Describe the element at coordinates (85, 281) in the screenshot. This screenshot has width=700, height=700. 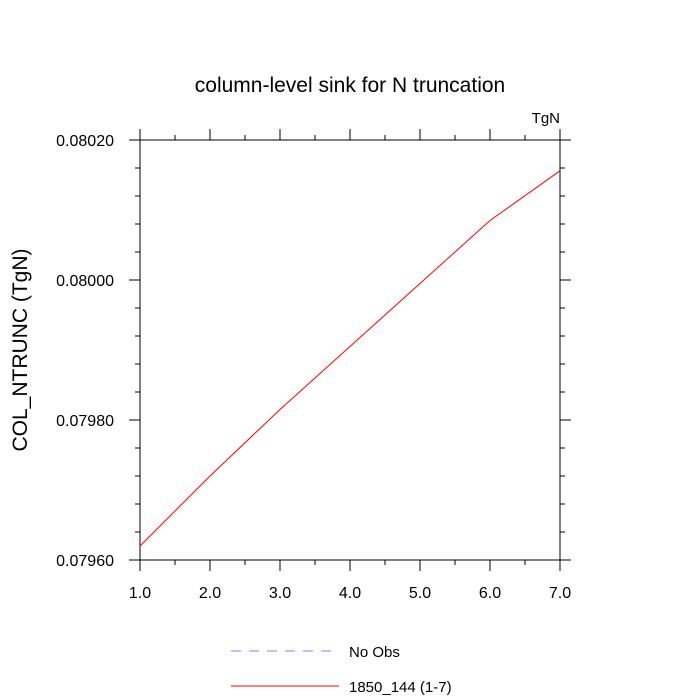
I see `y-tick-label: 0.08000` at that location.